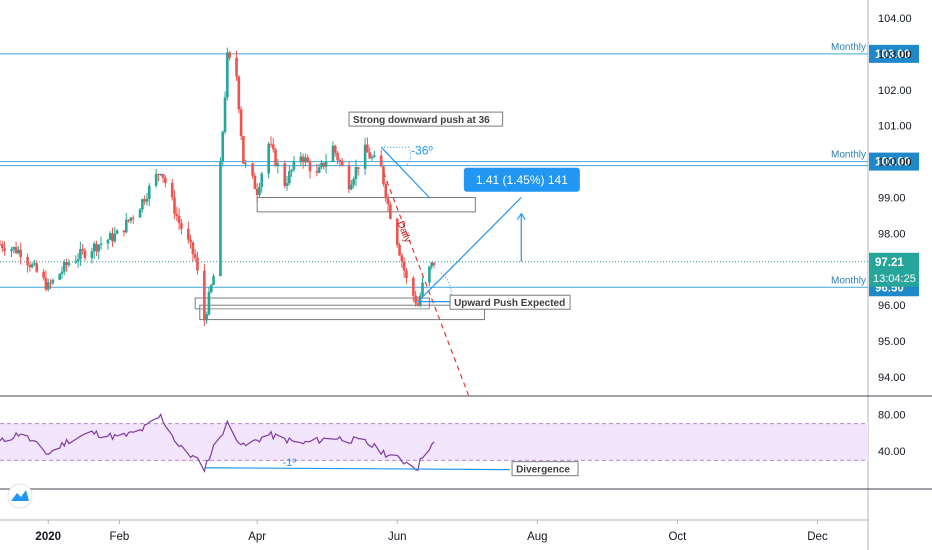 The height and width of the screenshot is (550, 932). Describe the element at coordinates (469, 250) in the screenshot. I see `upward-push-line` at that location.